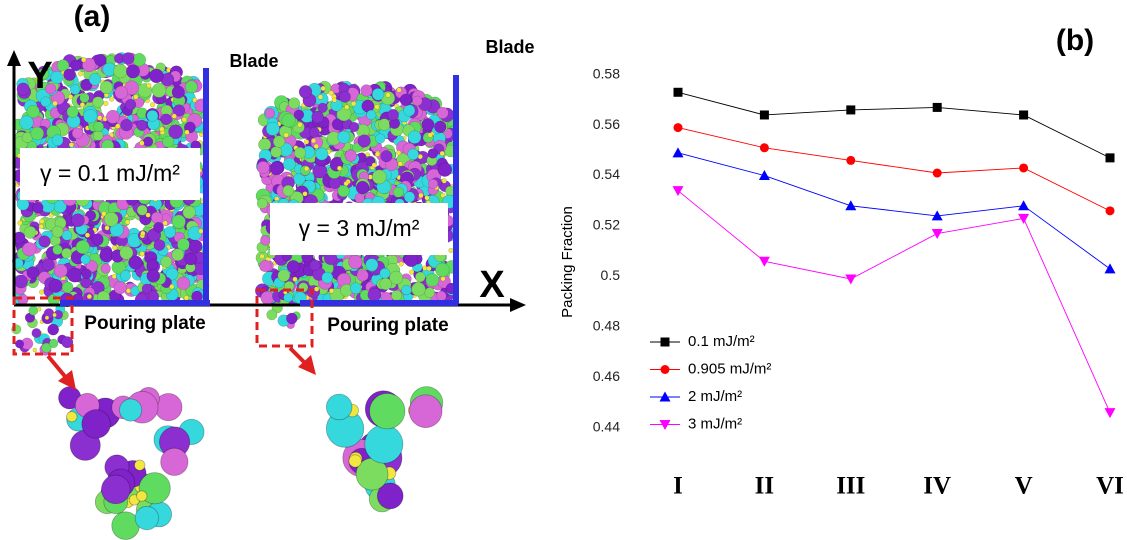 The width and height of the screenshot is (1127, 540). What do you see at coordinates (492, 285) in the screenshot?
I see `axis-label: X` at bounding box center [492, 285].